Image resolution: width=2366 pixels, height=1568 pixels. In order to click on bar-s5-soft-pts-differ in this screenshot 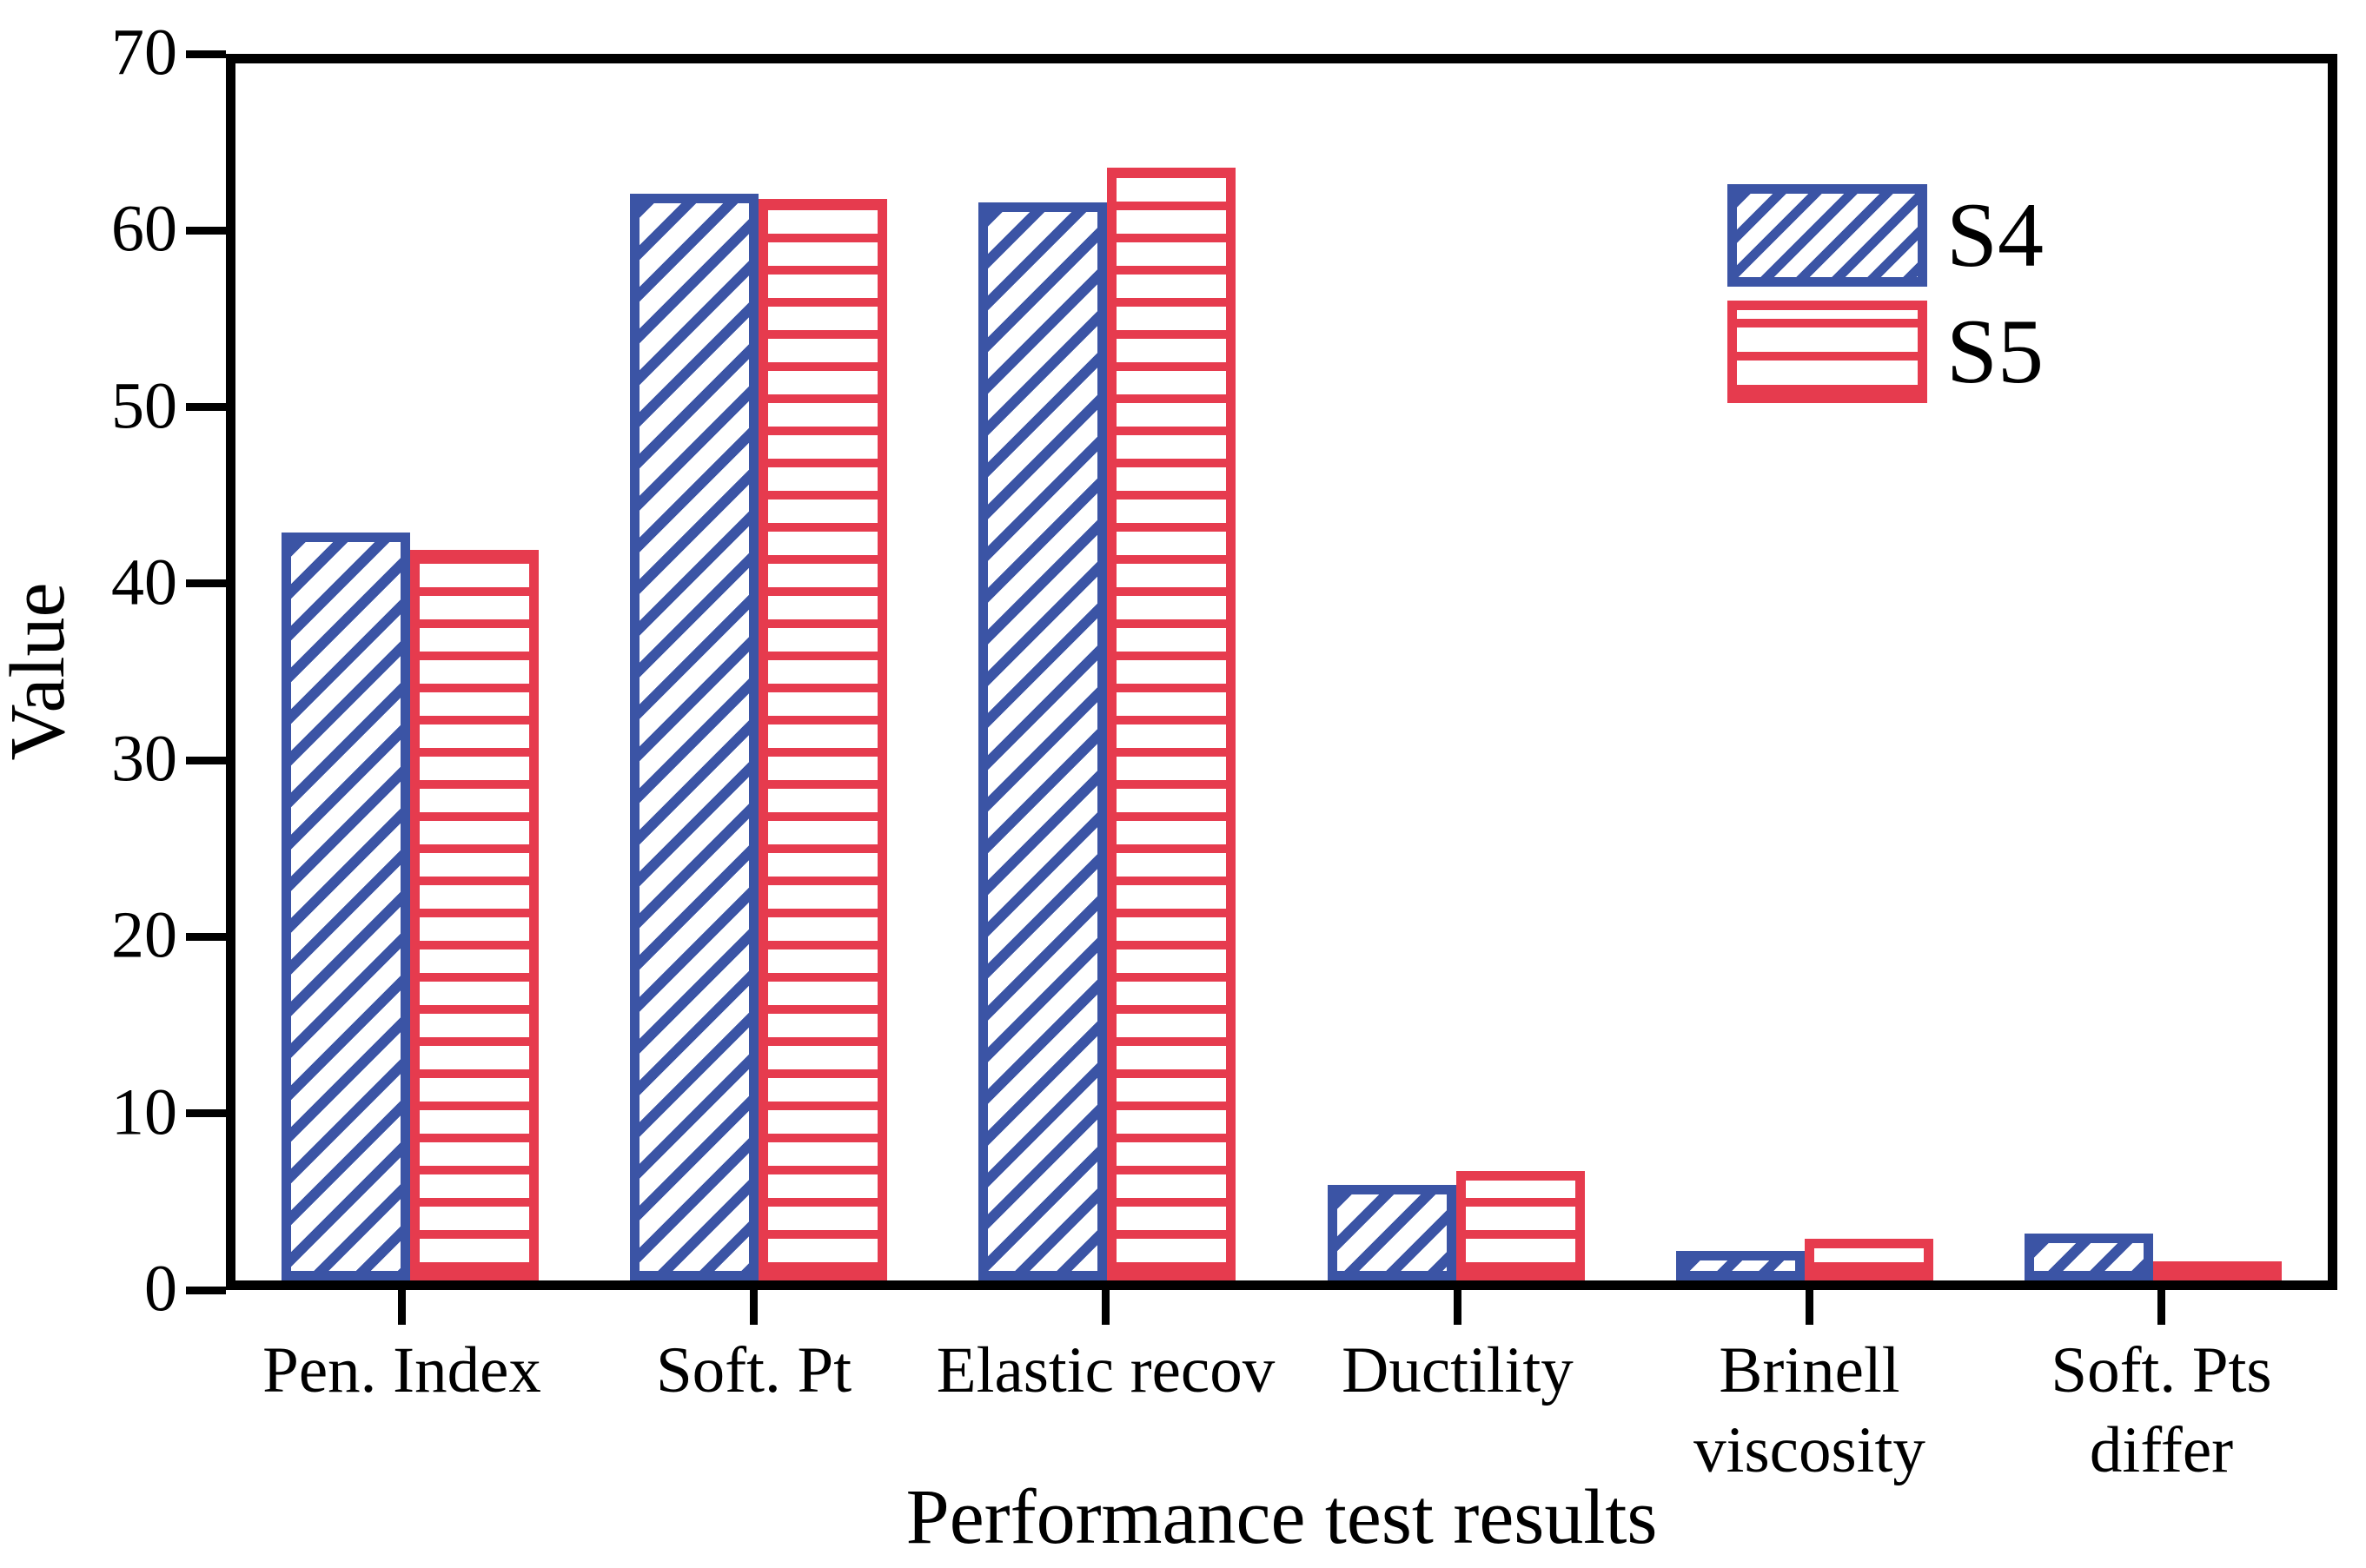, I will do `click(2218, 1270)`.